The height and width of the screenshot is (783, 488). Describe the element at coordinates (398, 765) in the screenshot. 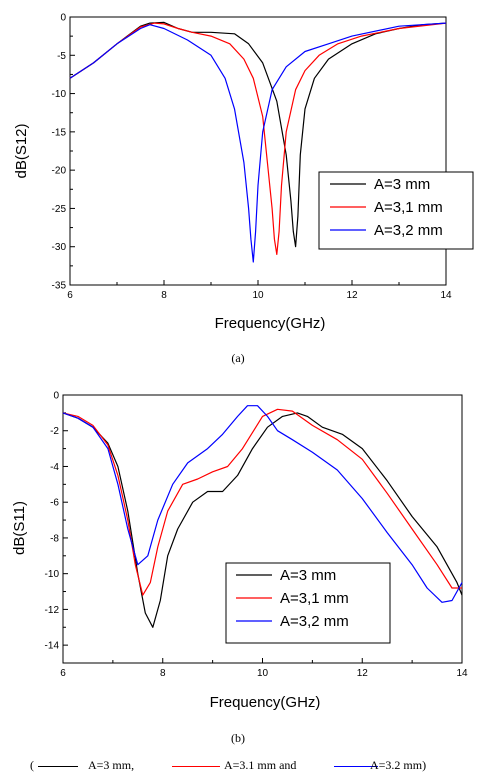

I see `caption-item-3: A=3.2 mm)` at that location.